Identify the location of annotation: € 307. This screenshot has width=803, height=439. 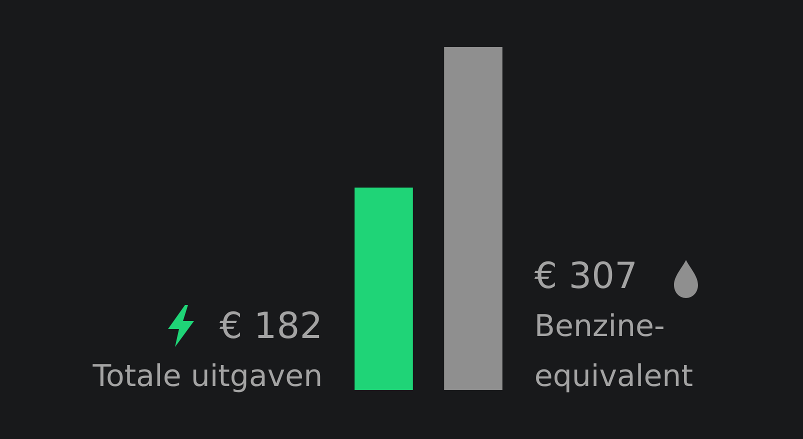
(586, 277).